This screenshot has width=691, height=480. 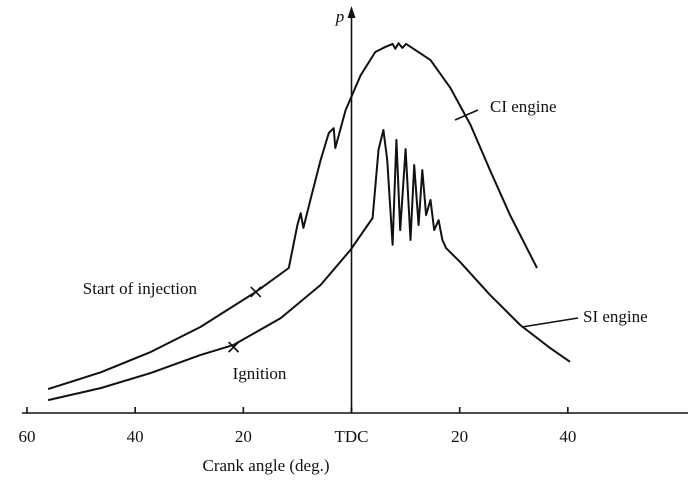 What do you see at coordinates (266, 465) in the screenshot?
I see `x-axis-label: Crank angle (deg.)` at bounding box center [266, 465].